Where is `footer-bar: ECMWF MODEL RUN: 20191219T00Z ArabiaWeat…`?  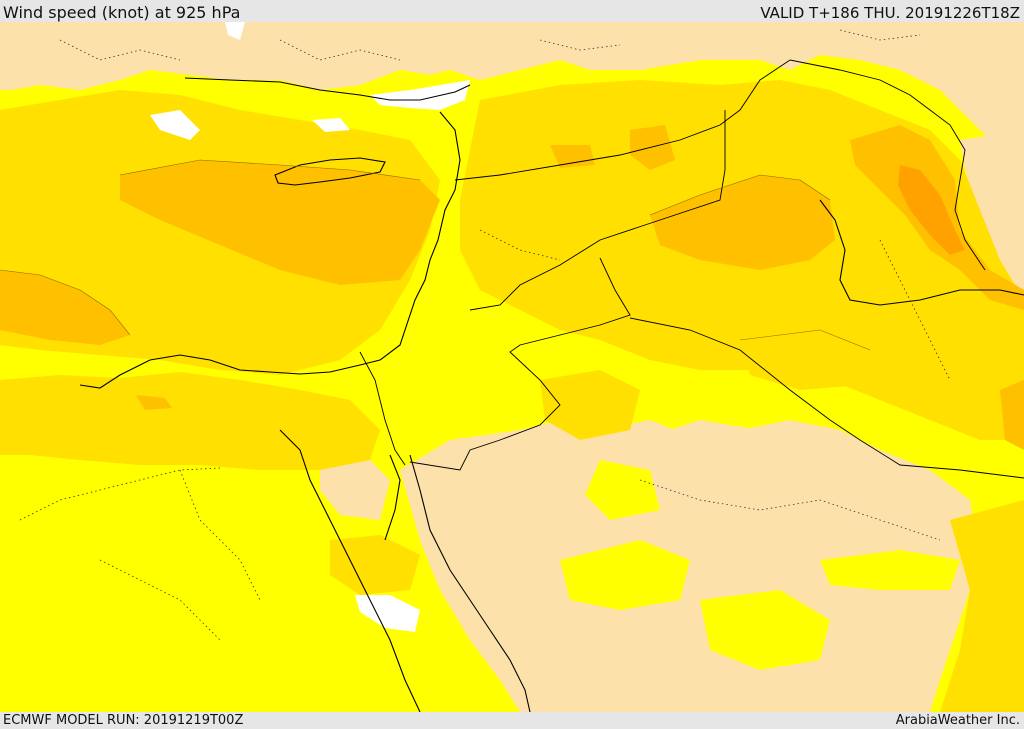
footer-bar: ECMWF MODEL RUN: 20191219T00Z ArabiaWeat… is located at coordinates (512, 720).